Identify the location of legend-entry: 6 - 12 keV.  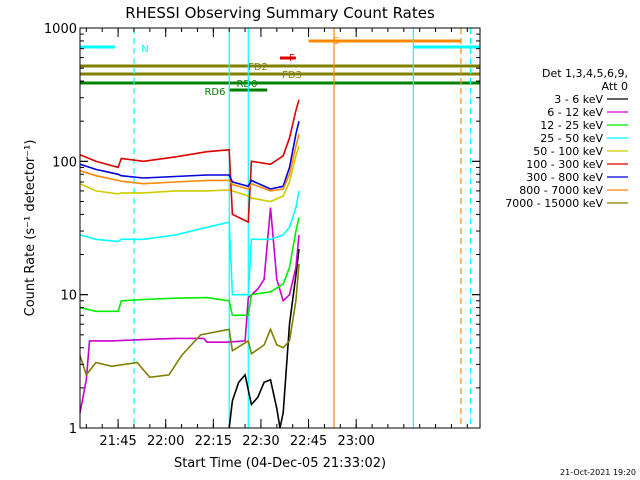
(575, 112).